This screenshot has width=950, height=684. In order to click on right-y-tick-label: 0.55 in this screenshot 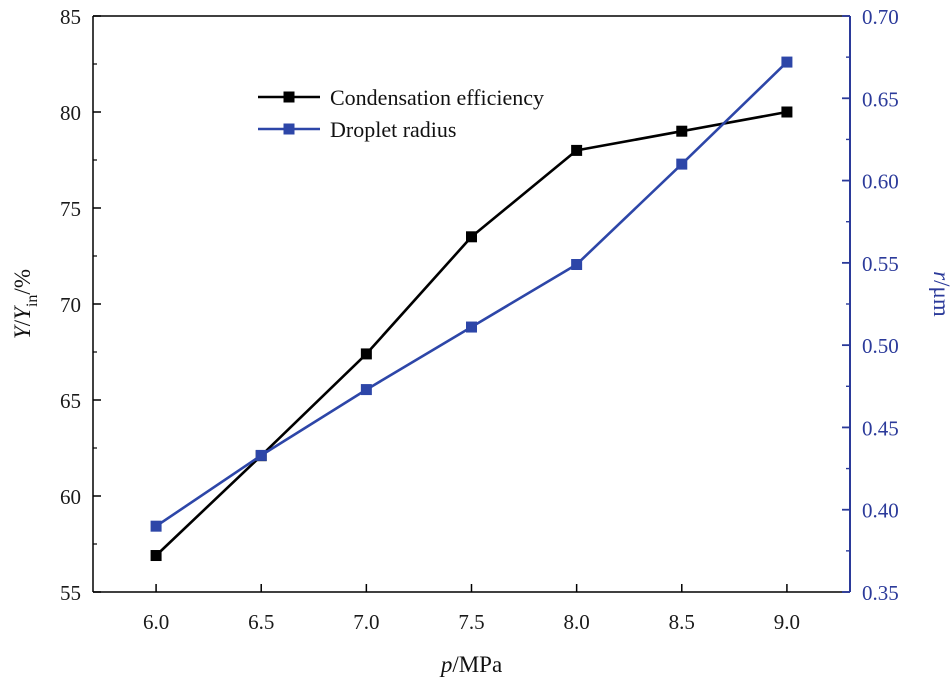, I will do `click(880, 264)`.